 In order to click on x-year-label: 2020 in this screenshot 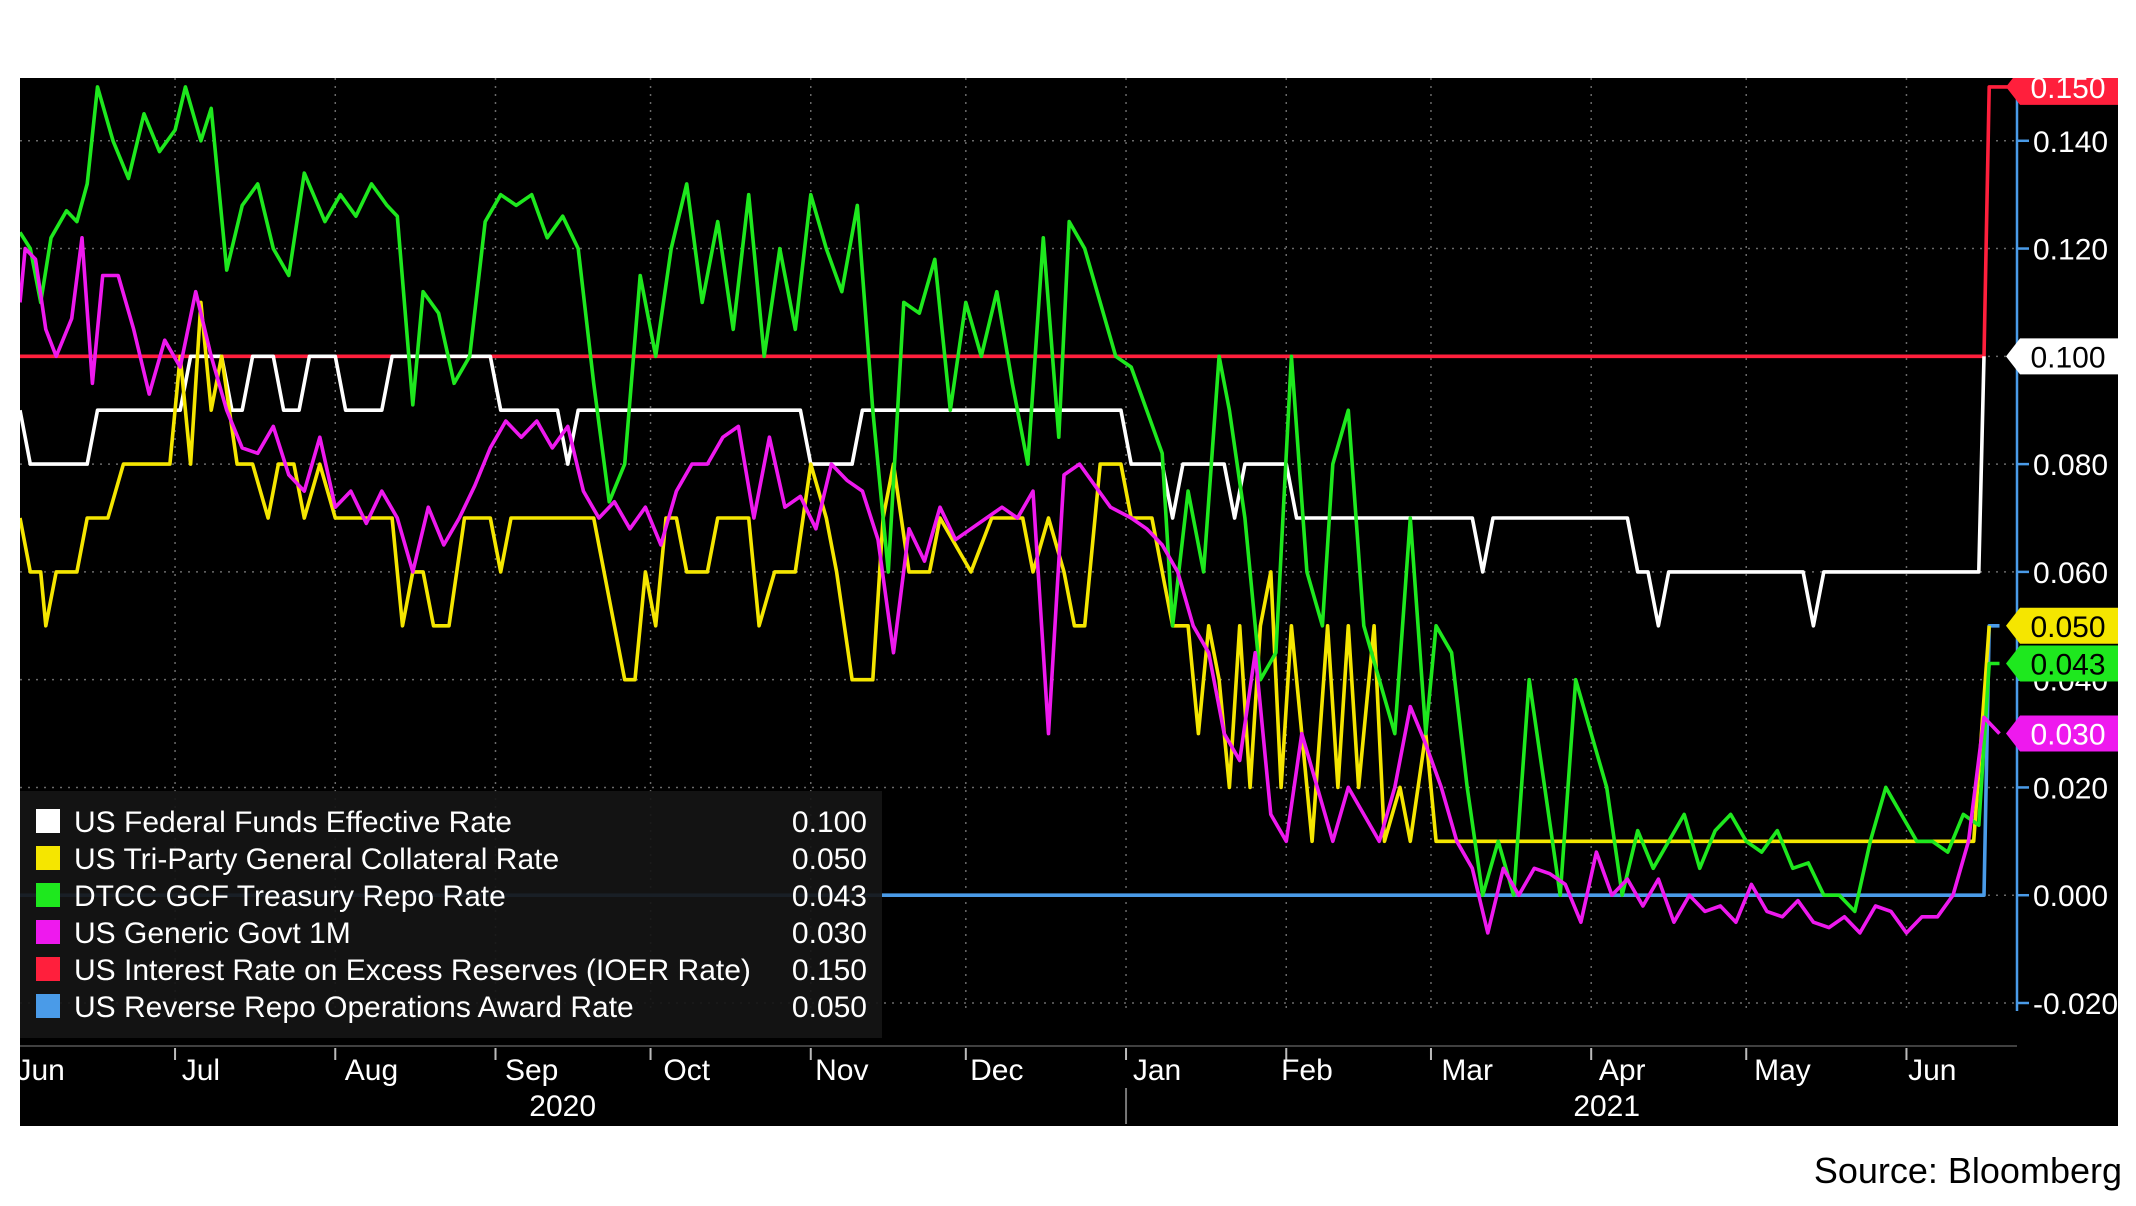, I will do `click(562, 1106)`.